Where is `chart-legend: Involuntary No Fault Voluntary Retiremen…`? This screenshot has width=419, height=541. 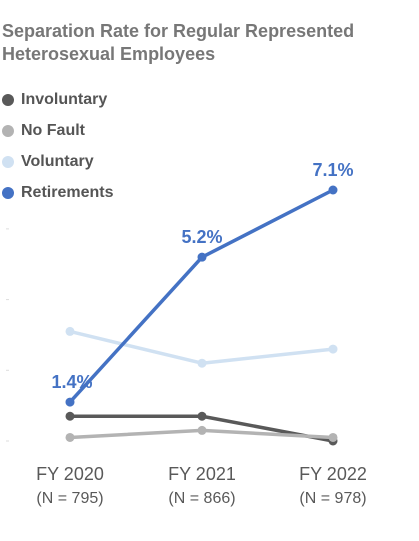
chart-legend: Involuntary No Fault Voluntary Retiremen… is located at coordinates (57, 146).